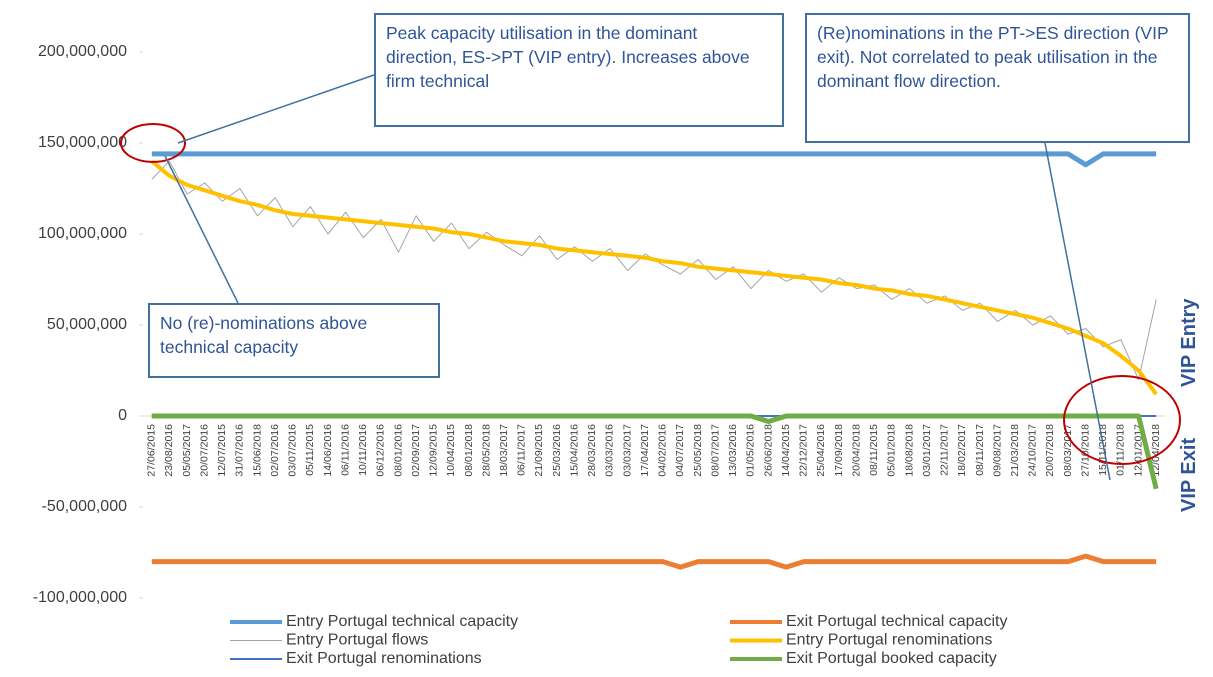 This screenshot has height=677, width=1213. Describe the element at coordinates (627, 450) in the screenshot. I see `x-tick-label: 03/03/2017` at that location.